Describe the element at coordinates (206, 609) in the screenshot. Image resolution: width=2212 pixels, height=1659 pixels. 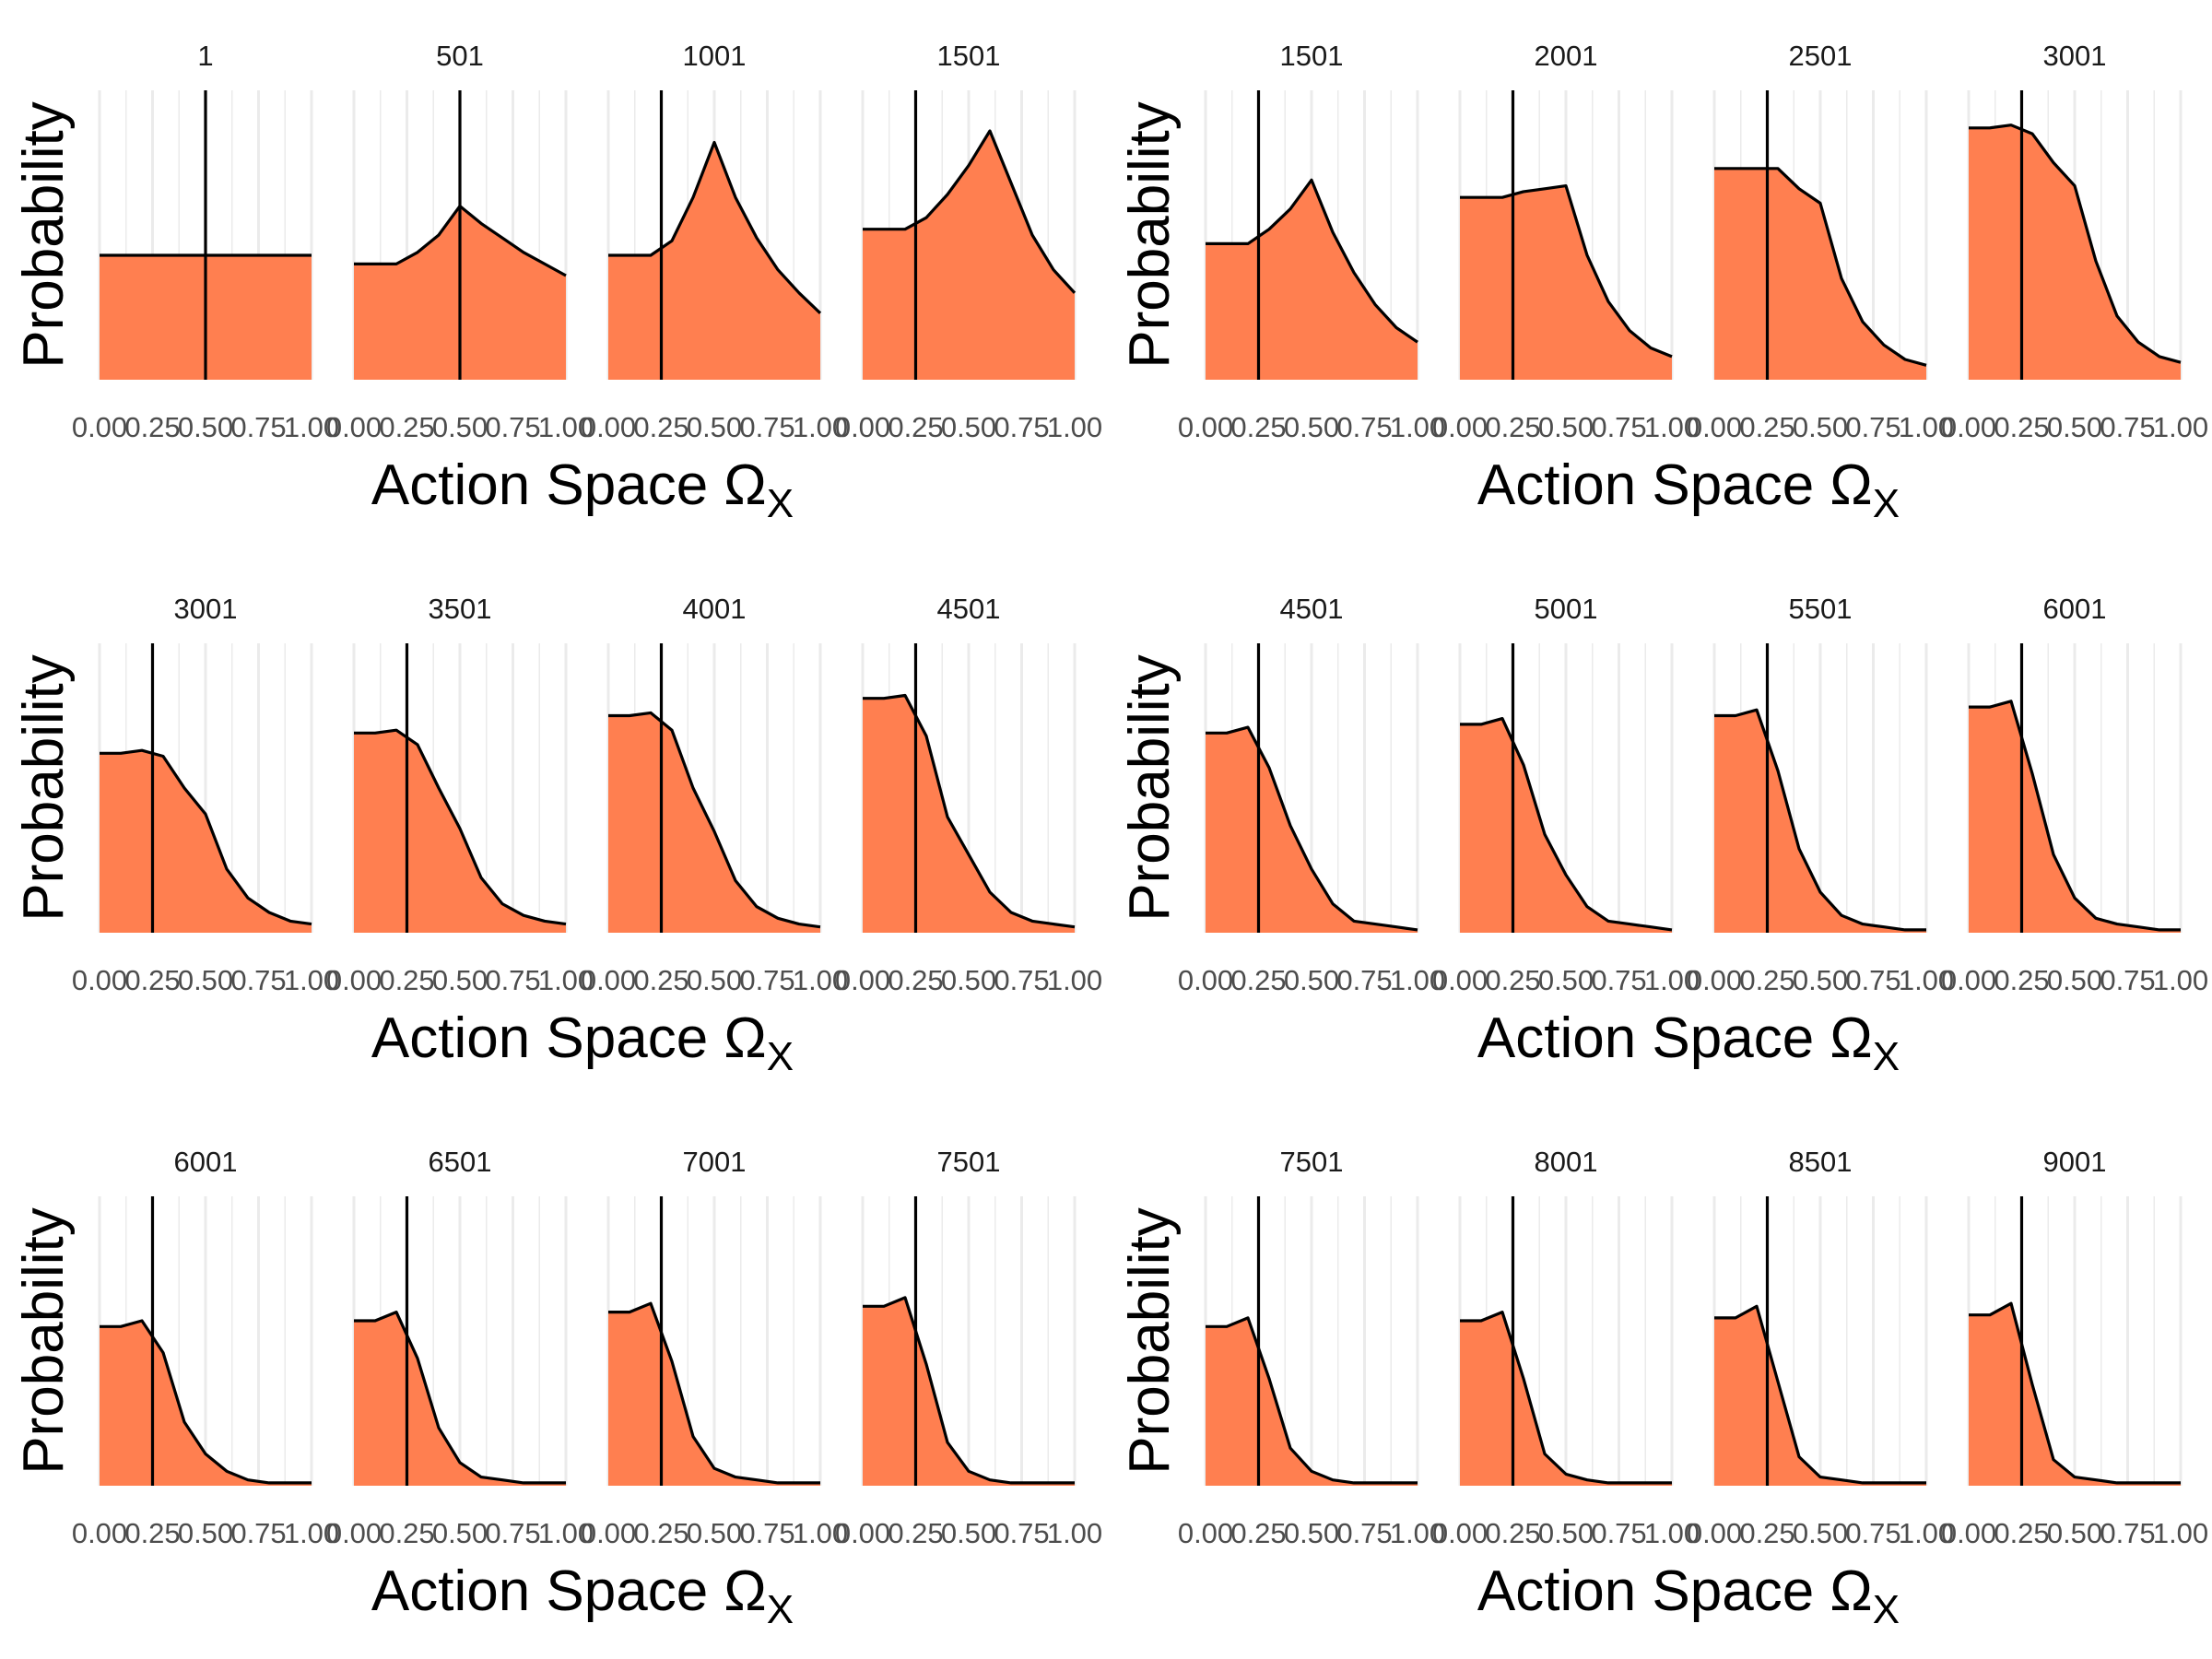
I see `facet-title: 3001` at that location.